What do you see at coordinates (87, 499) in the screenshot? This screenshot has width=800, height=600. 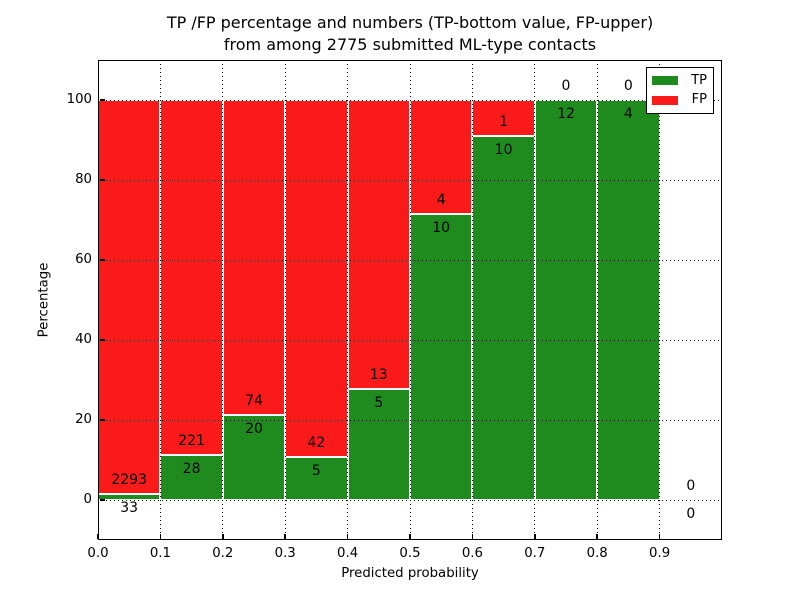 I see `y-tick-label: 0` at bounding box center [87, 499].